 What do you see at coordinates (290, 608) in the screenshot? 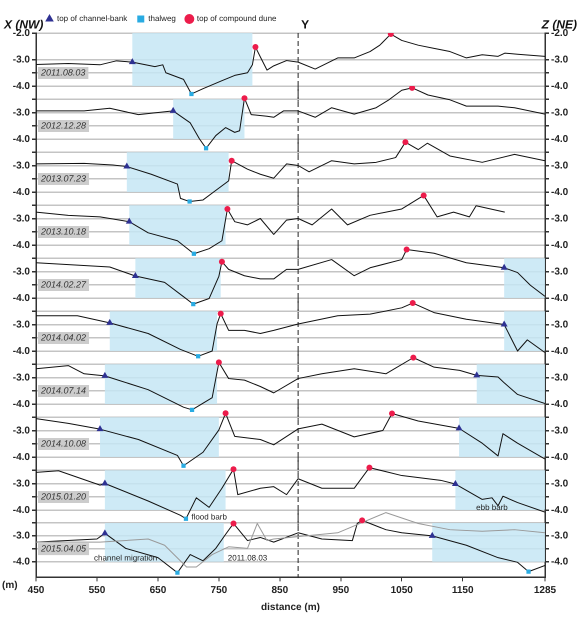
I see `x-axis-title: distance (m)` at bounding box center [290, 608].